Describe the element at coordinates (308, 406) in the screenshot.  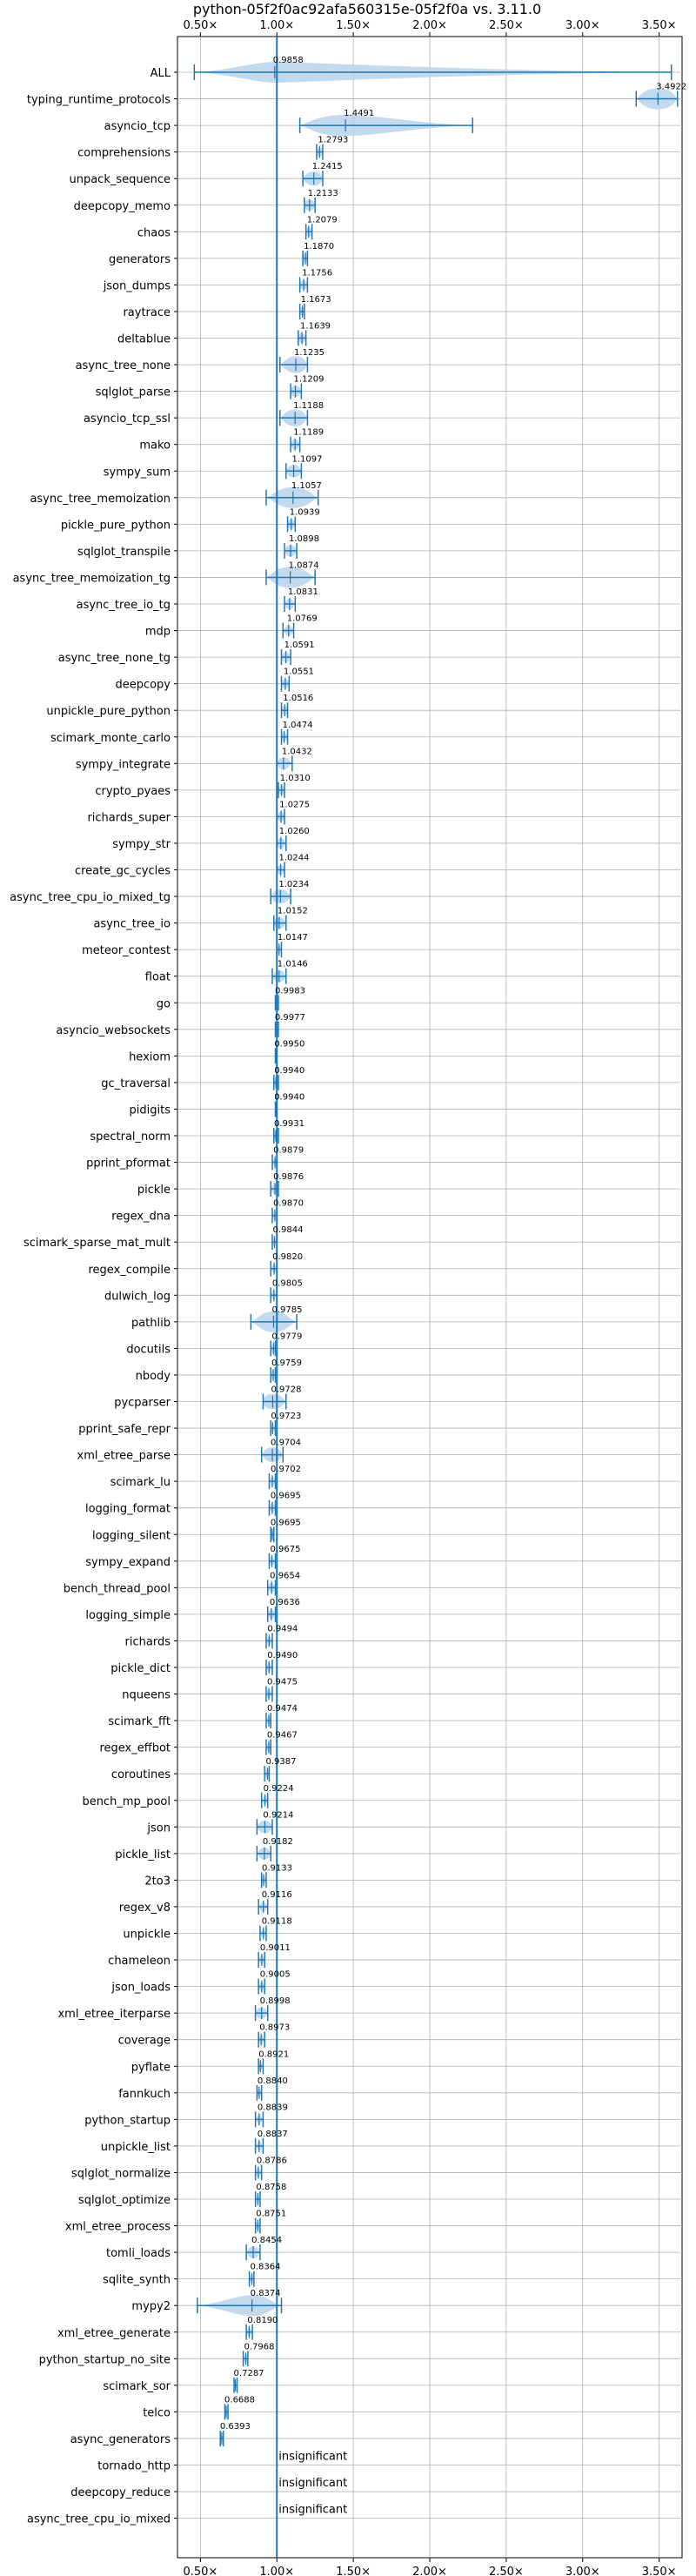
I see `value-label: 1.1188` at that location.